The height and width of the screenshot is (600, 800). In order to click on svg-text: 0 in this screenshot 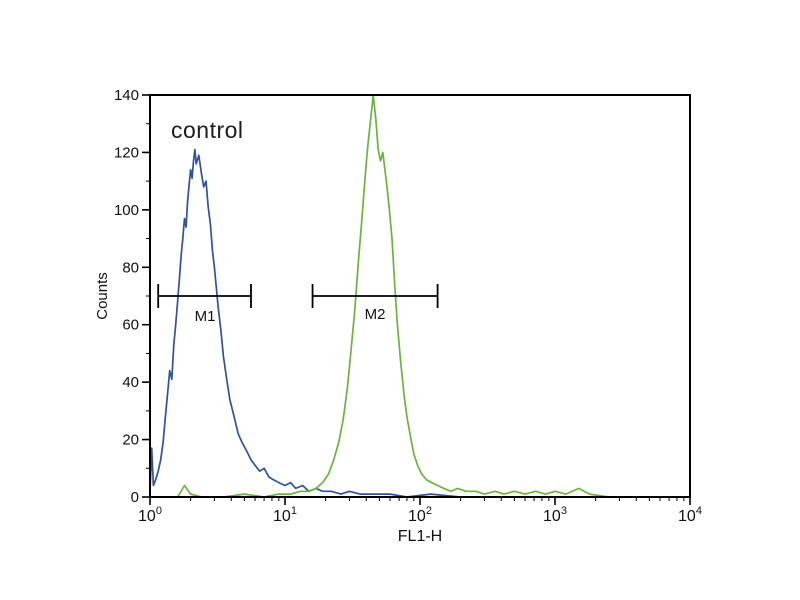, I will do `click(135, 497)`.